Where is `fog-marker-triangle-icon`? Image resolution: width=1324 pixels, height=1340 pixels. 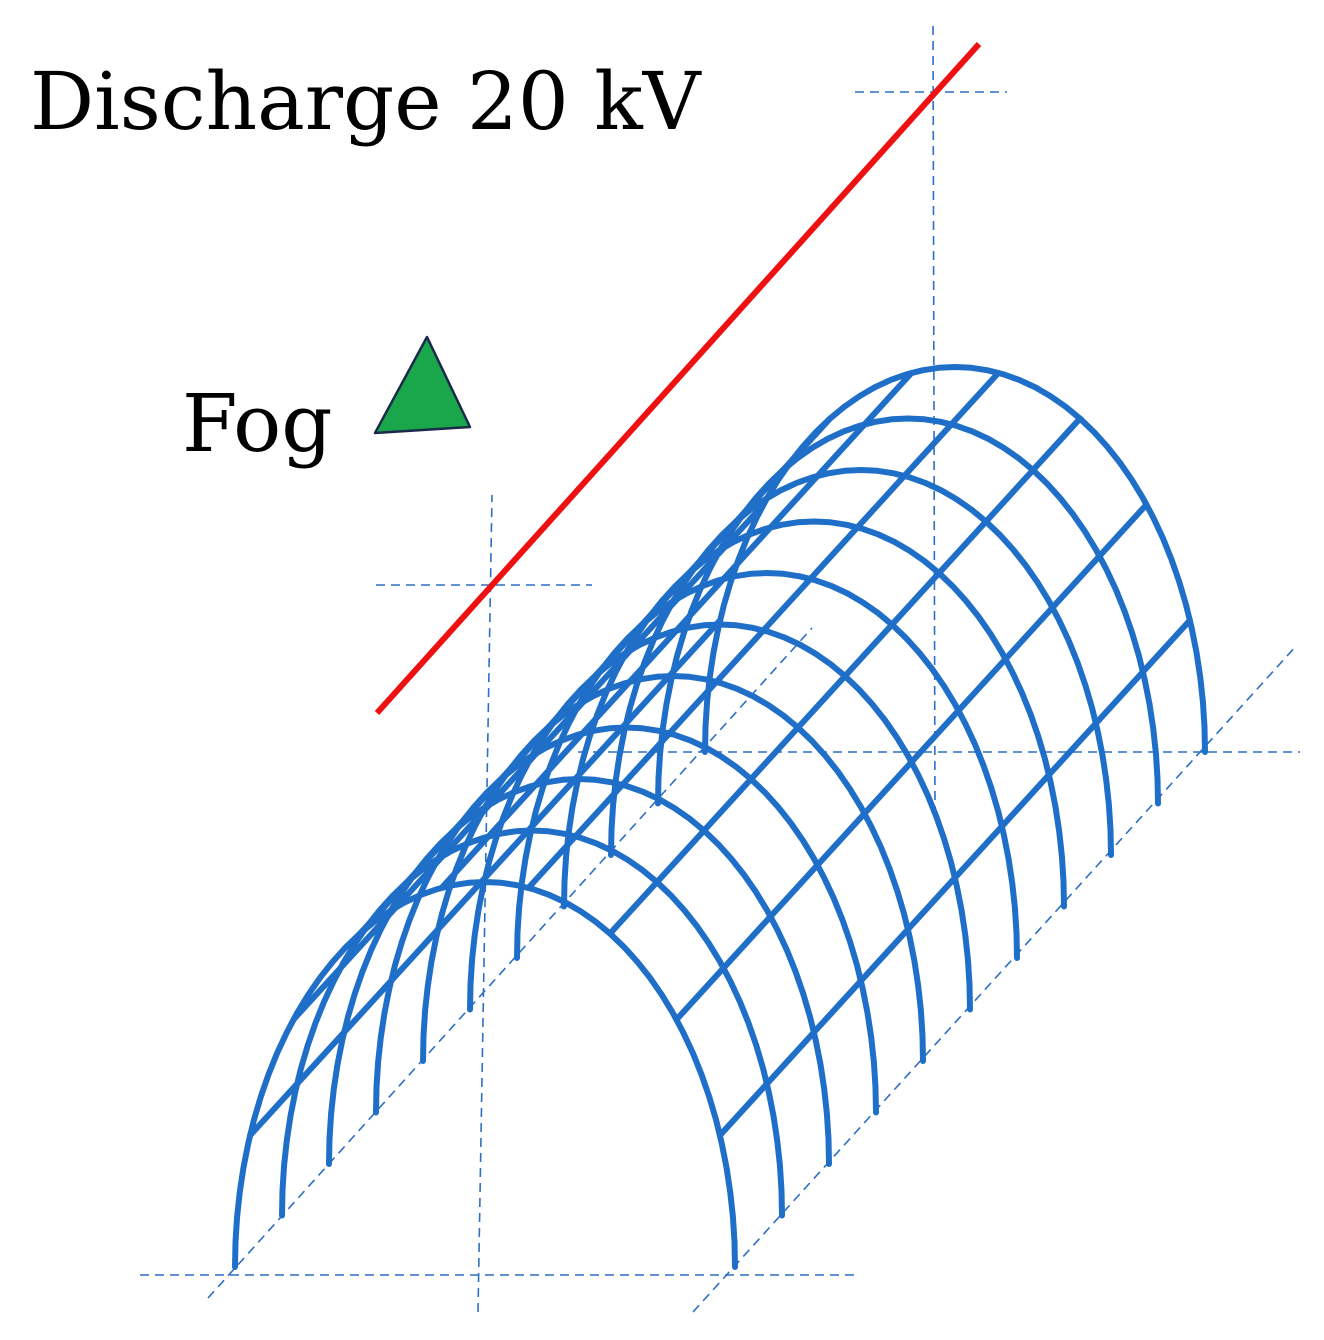 fog-marker-triangle-icon is located at coordinates (422, 385).